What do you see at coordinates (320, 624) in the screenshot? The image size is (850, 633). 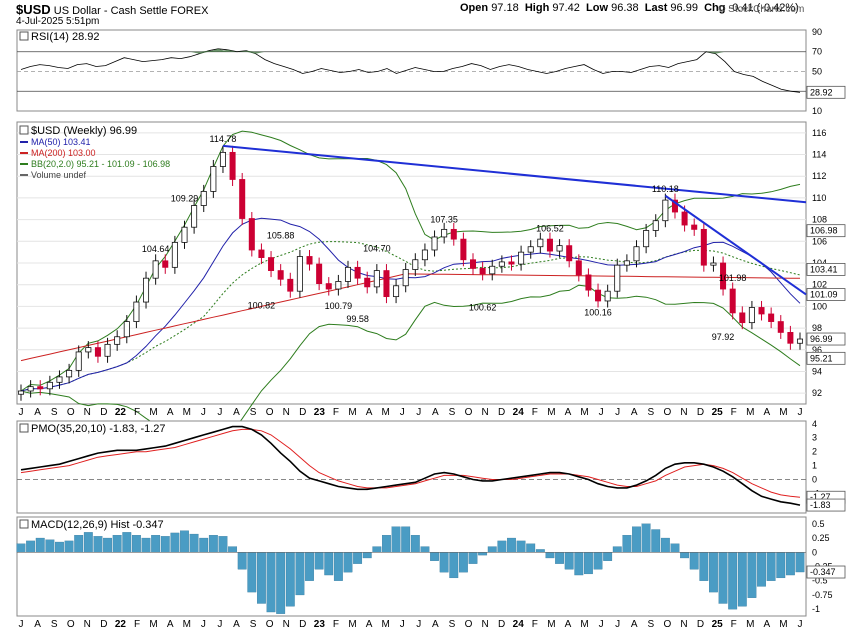 I see `x-tick-label-bottom: 23` at bounding box center [320, 624].